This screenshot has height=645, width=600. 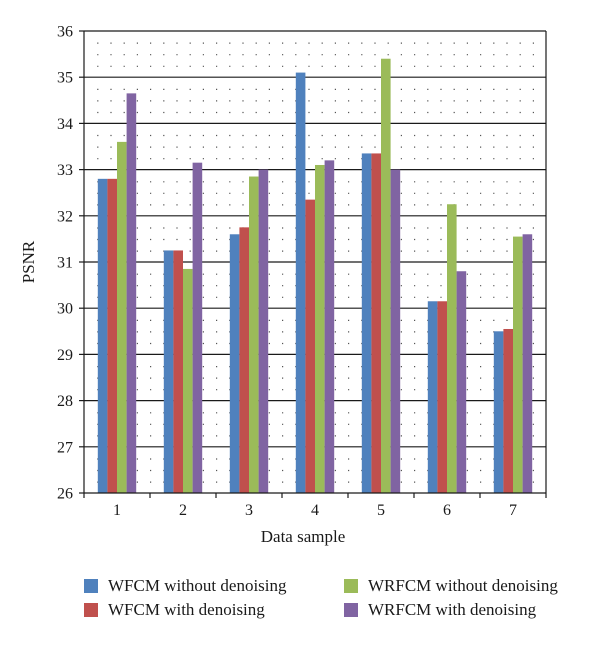 What do you see at coordinates (197, 585) in the screenshot?
I see `legend-label: WFCM without denoising` at bounding box center [197, 585].